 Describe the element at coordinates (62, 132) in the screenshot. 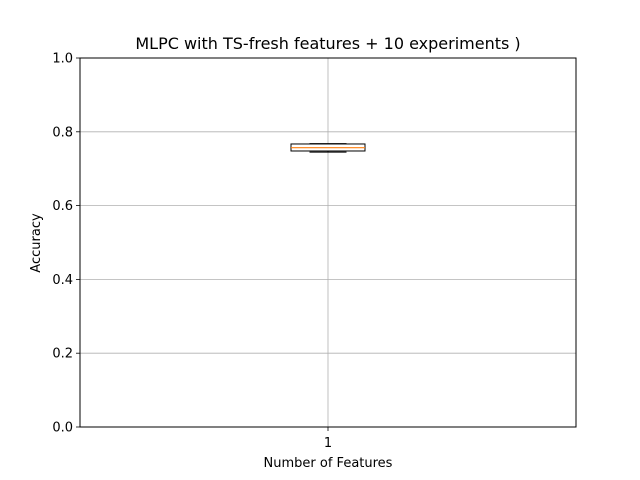

I see `y-tick-label: 0.8` at that location.